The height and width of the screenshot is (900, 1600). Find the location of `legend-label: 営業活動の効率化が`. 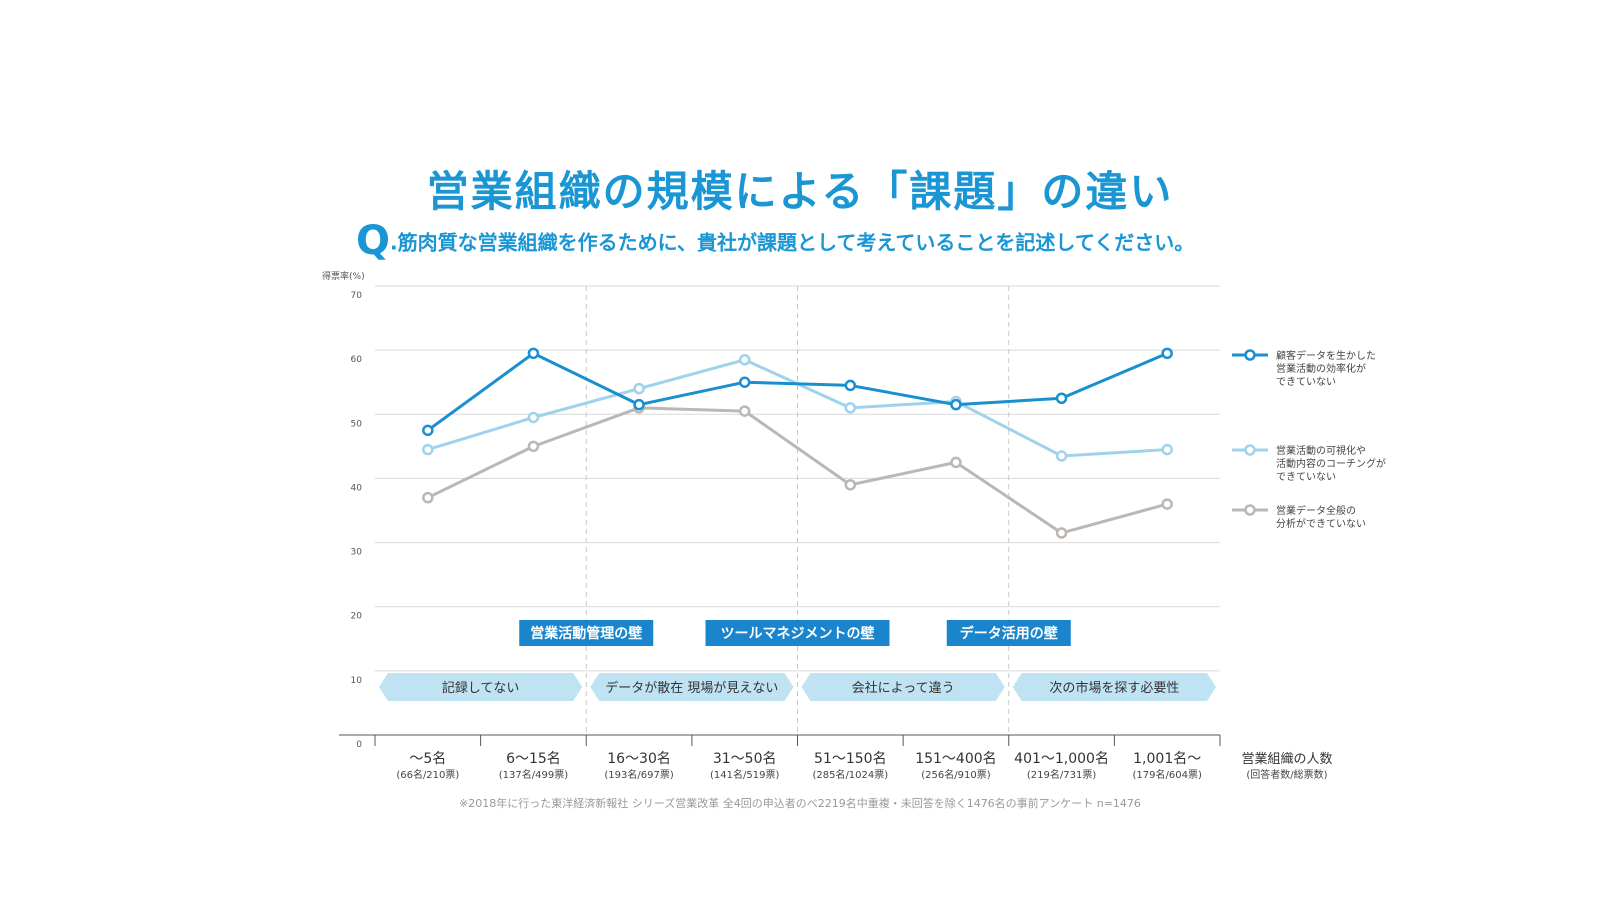

legend-label: 営業活動の効率化が is located at coordinates (1321, 368).